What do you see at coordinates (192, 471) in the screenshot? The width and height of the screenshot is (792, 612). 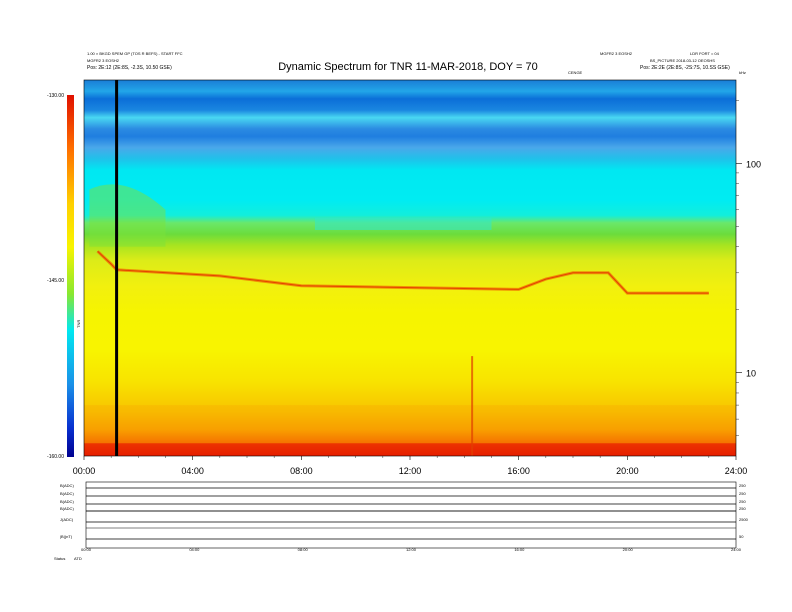 I see `x-tick-label: 04:00` at bounding box center [192, 471].